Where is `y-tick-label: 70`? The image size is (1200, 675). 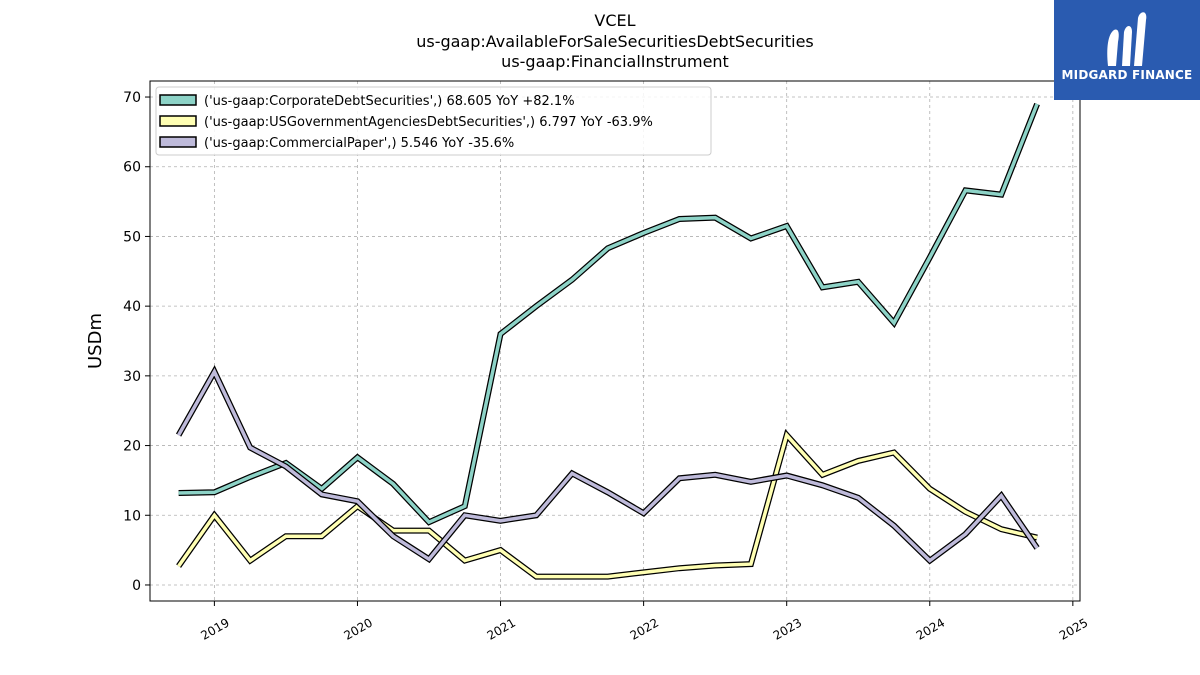
y-tick-label: 70 is located at coordinates (132, 98).